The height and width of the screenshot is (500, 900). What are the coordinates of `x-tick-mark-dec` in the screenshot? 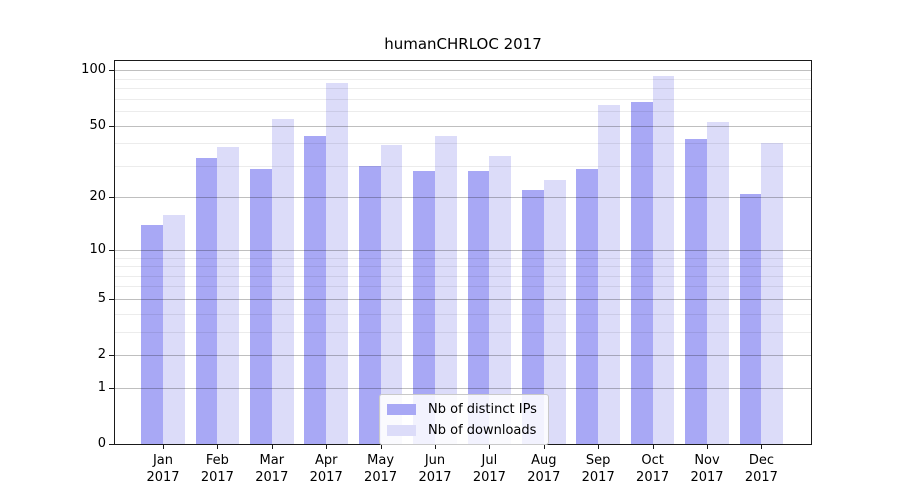 It's located at (762, 447).